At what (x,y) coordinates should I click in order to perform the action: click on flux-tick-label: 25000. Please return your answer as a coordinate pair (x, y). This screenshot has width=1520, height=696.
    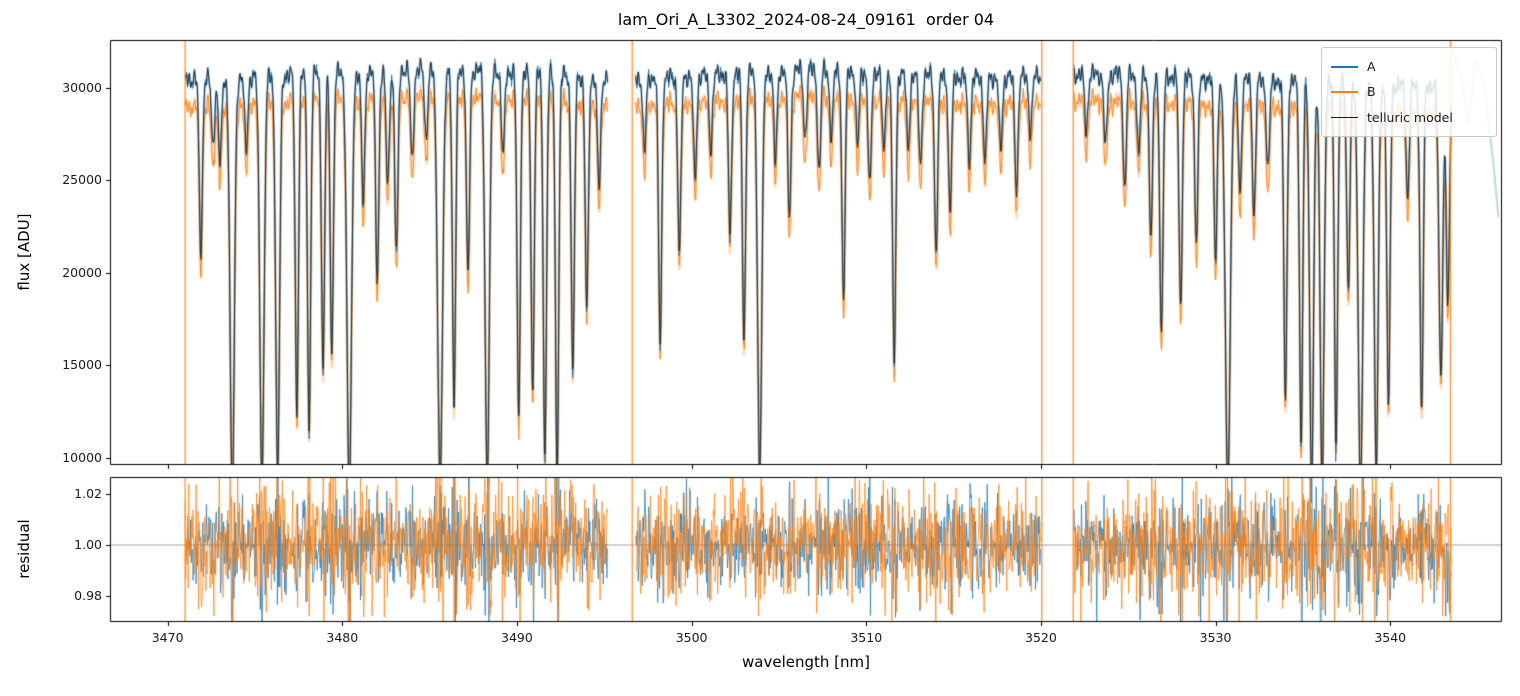
    Looking at the image, I should click on (82, 180).